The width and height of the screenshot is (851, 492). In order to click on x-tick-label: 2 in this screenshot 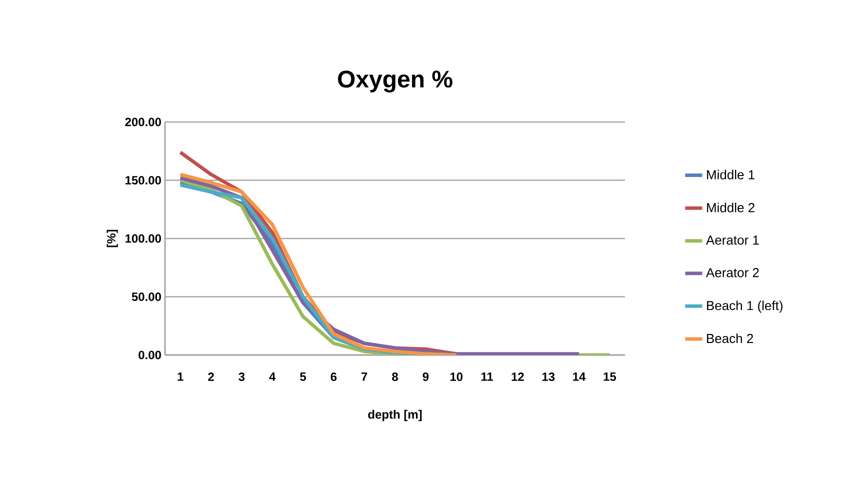, I will do `click(211, 376)`.